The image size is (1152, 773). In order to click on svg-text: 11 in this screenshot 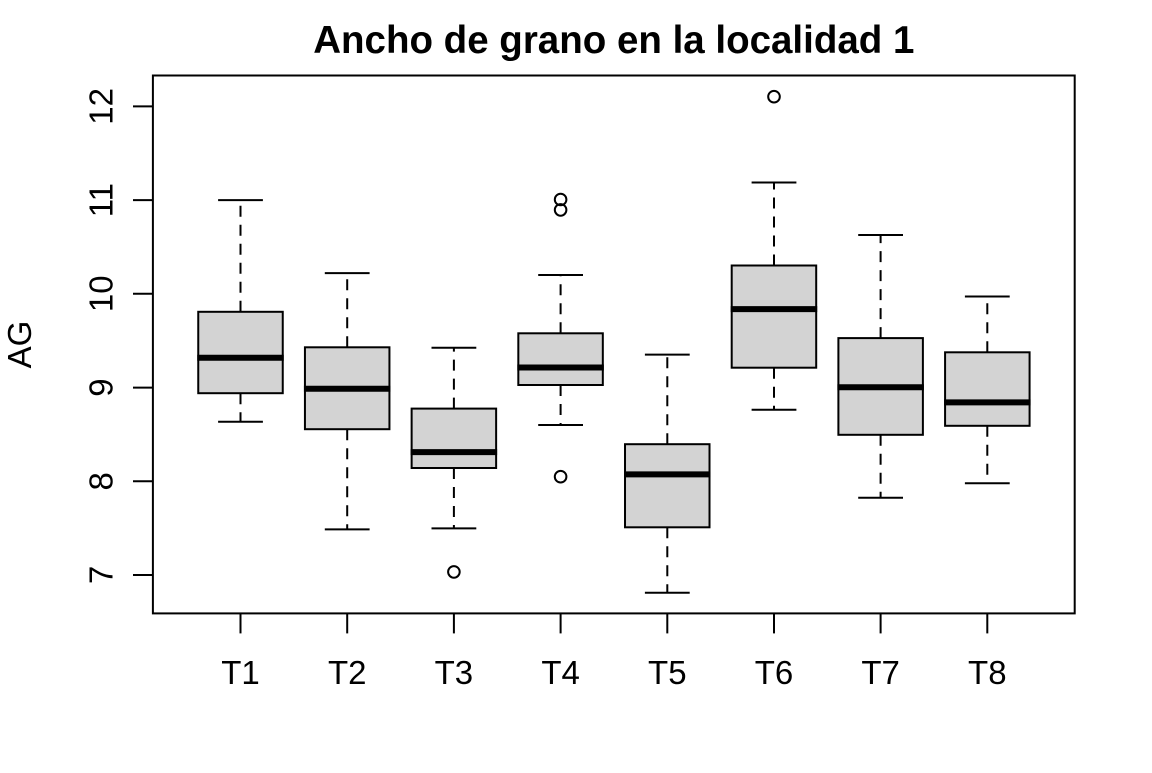, I will do `click(101, 200)`.